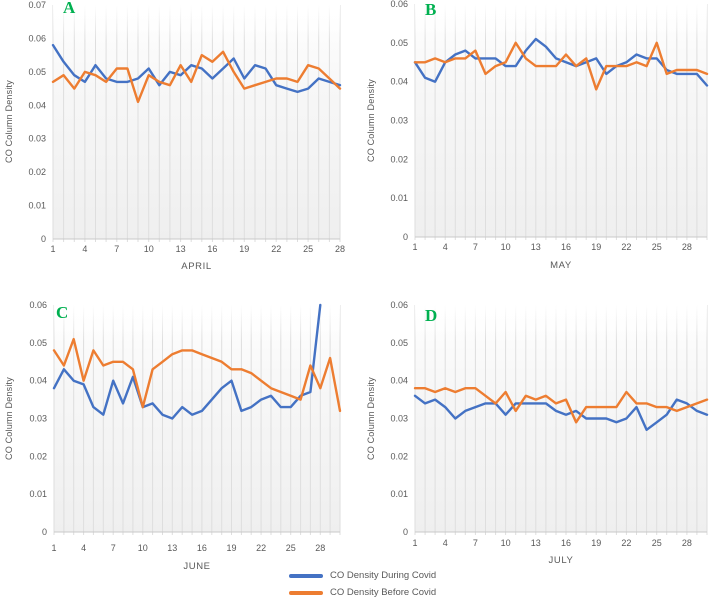 The image size is (724, 605). Describe the element at coordinates (196, 266) in the screenshot. I see `x-axis-title-april: APRIL` at that location.